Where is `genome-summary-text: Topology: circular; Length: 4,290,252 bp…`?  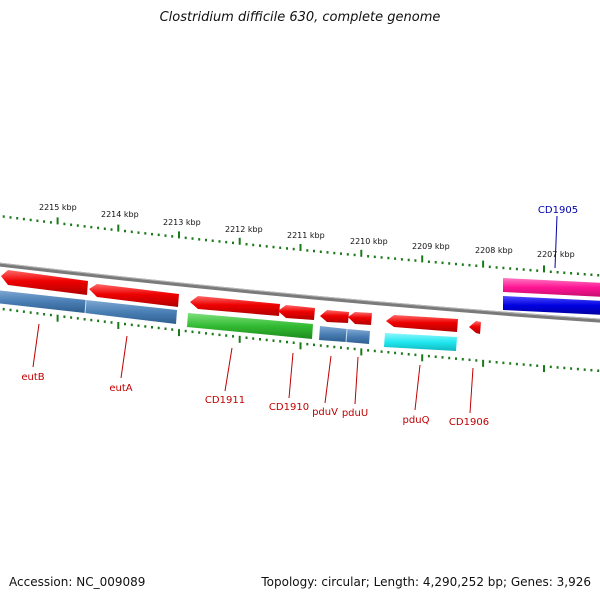
genome-summary-text: Topology: circular; Length: 4,290,252 bp… is located at coordinates (426, 582).